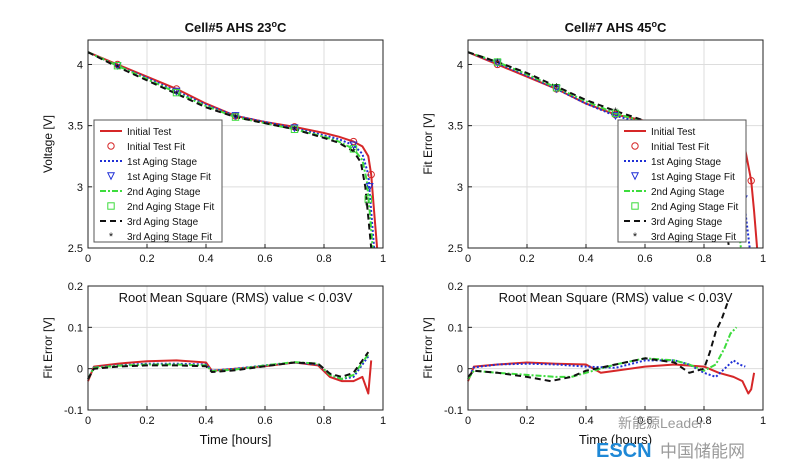 The height and width of the screenshot is (464, 800). What do you see at coordinates (75, 249) in the screenshot?
I see `y-tick-label: 2.5` at bounding box center [75, 249].